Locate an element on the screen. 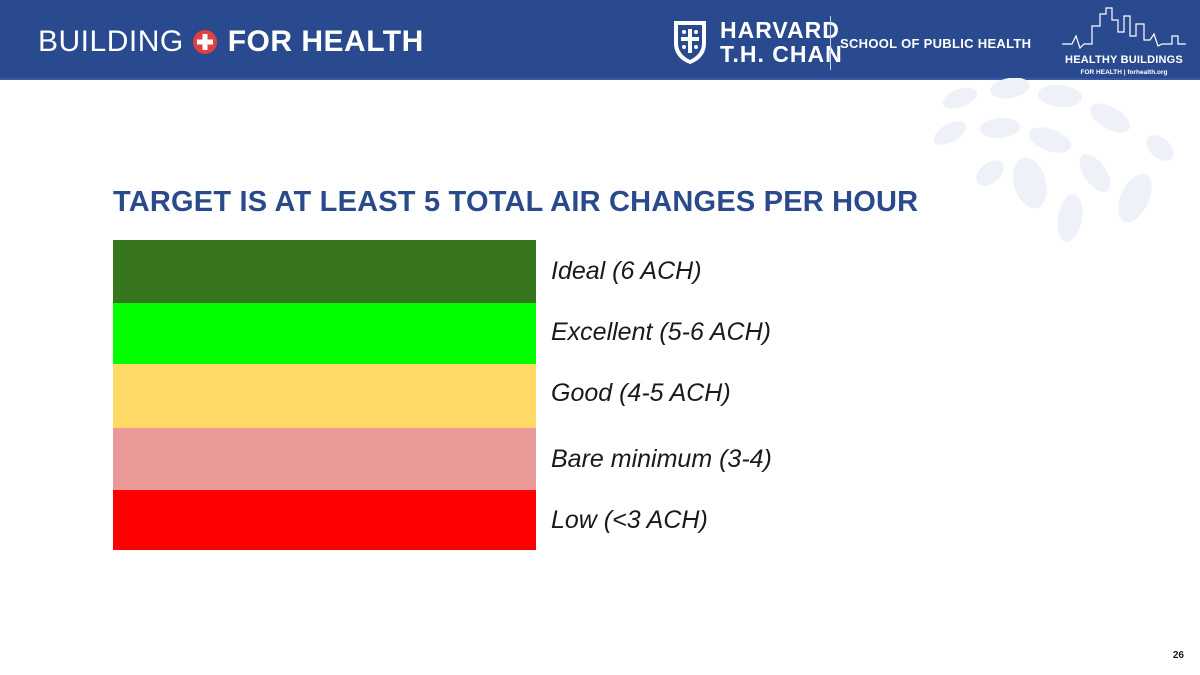 Image resolution: width=1200 pixels, height=675 pixels. harvard-chan-logo: HARVARD T.H. CHAN is located at coordinates (757, 42).